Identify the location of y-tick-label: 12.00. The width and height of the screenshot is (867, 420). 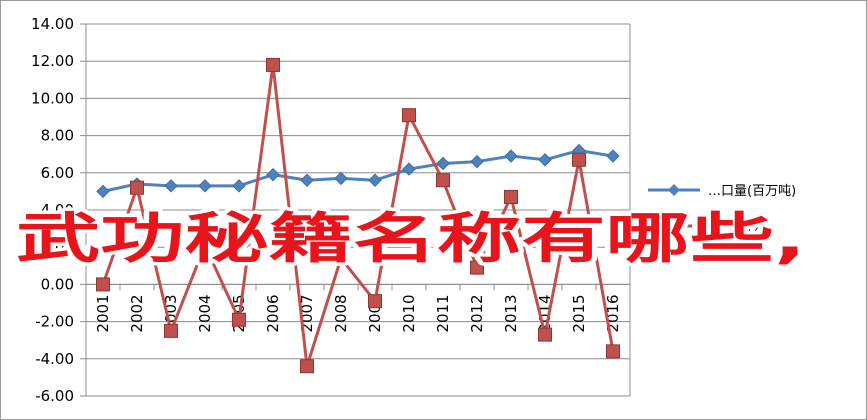
(52, 61).